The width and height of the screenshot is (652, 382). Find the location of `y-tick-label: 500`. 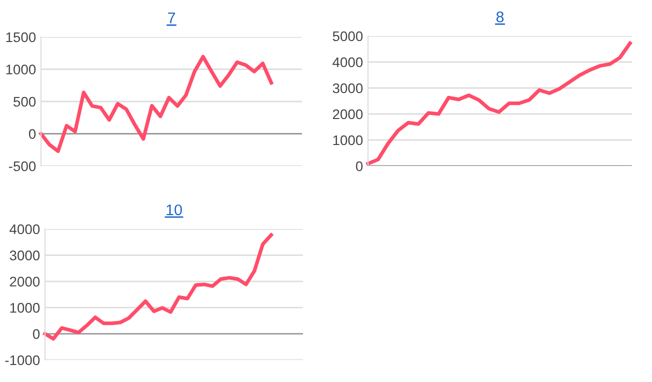

y-tick-label: 500 is located at coordinates (25, 101).